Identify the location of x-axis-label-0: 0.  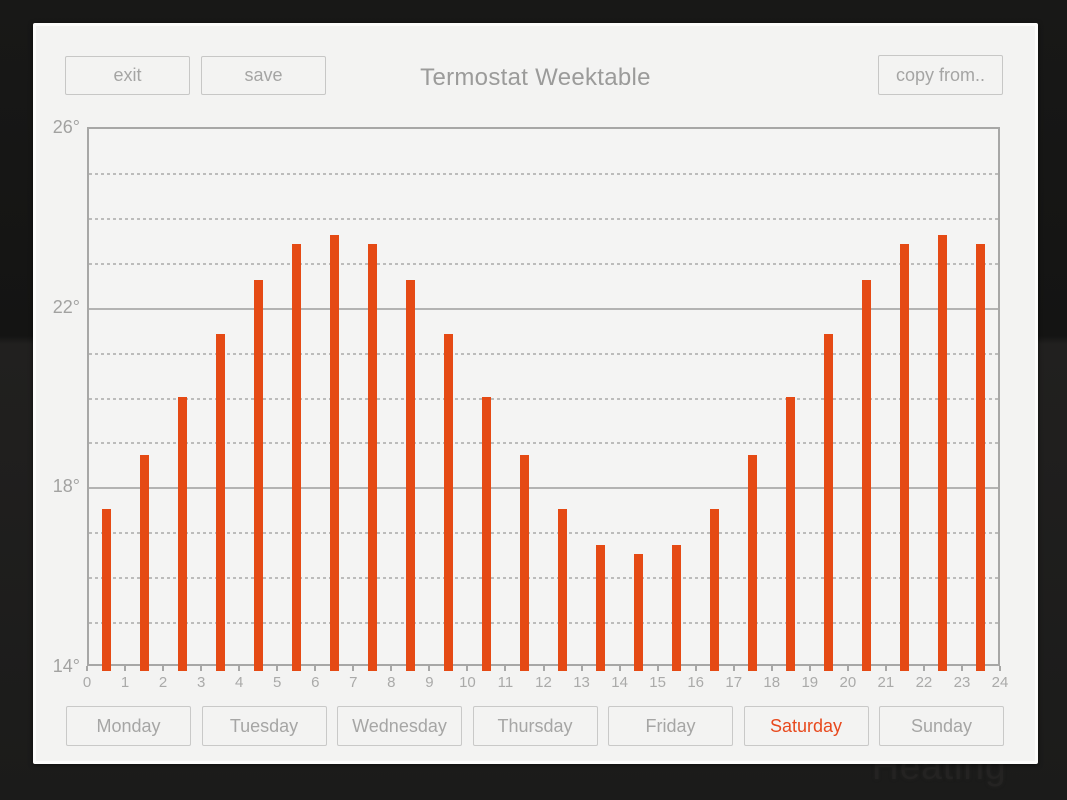
(87, 682).